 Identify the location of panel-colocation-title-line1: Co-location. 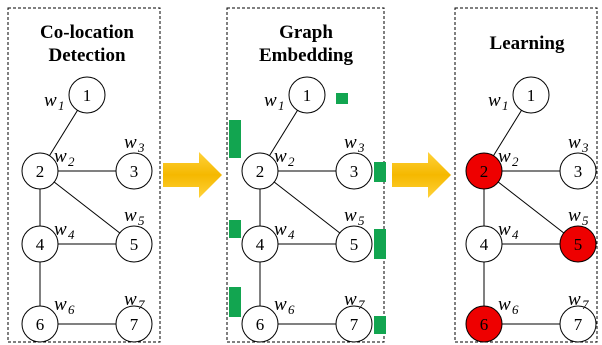
(87, 32).